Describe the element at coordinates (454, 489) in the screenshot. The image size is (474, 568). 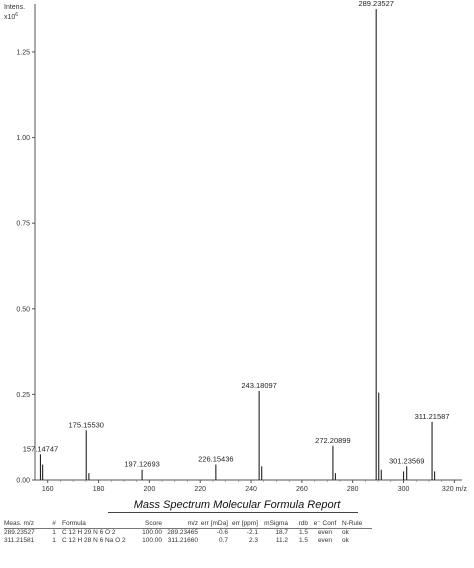
I see `x-tick-label: 320 m/z` at that location.